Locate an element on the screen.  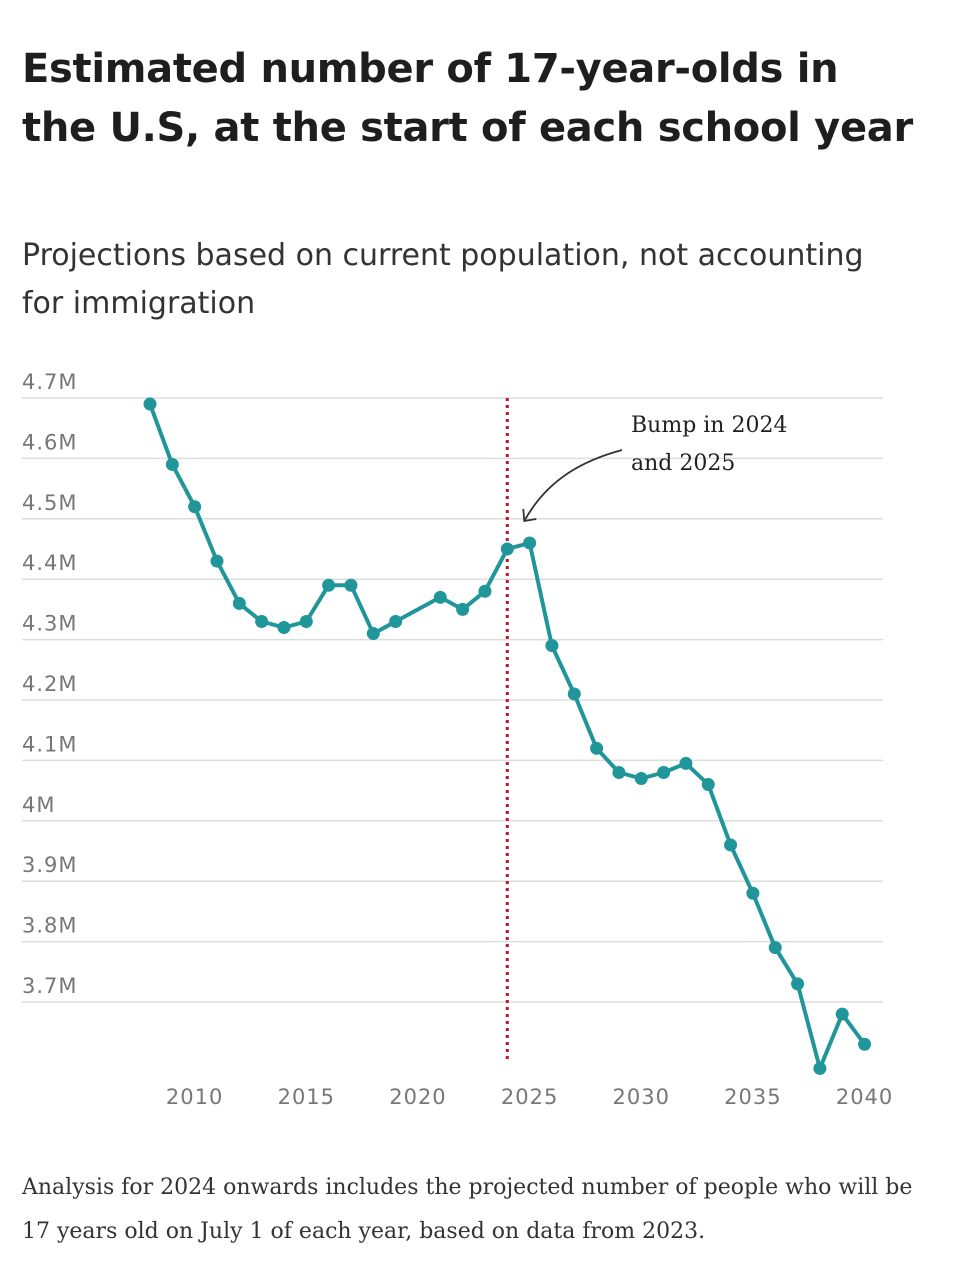
y-tick-label: 3.8M is located at coordinates (50, 926).